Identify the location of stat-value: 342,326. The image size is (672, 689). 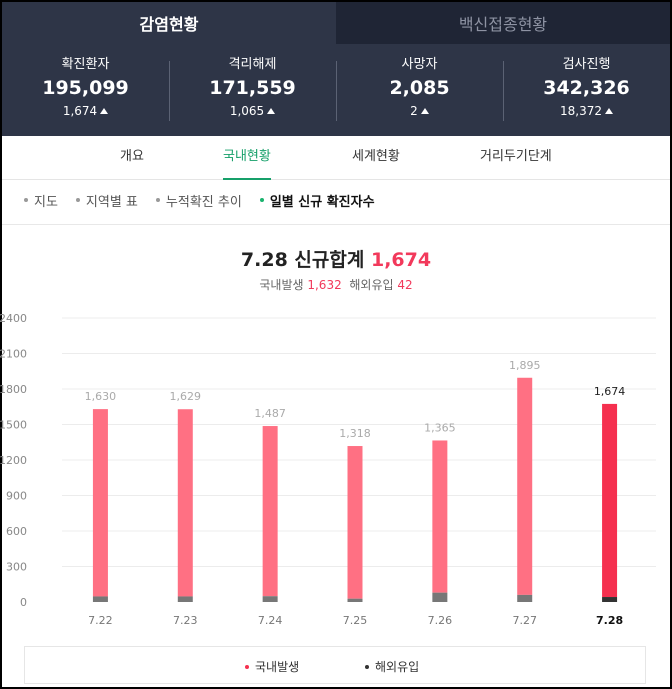
(586, 88).